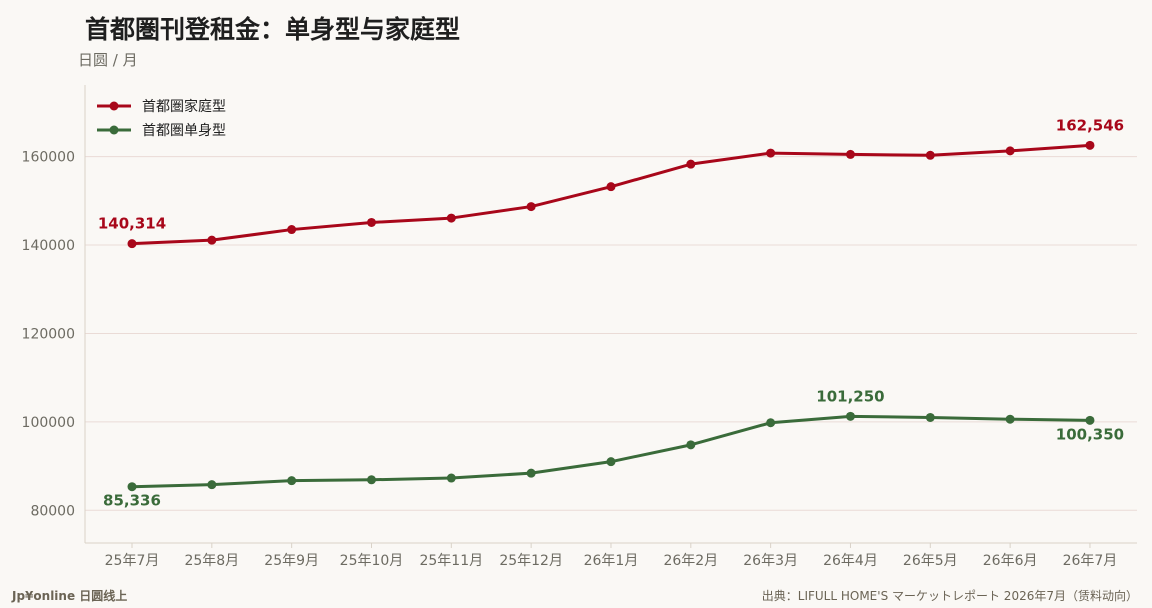 This screenshot has width=1152, height=608. I want to click on unit-label: 日圆 / 月, so click(108, 60).